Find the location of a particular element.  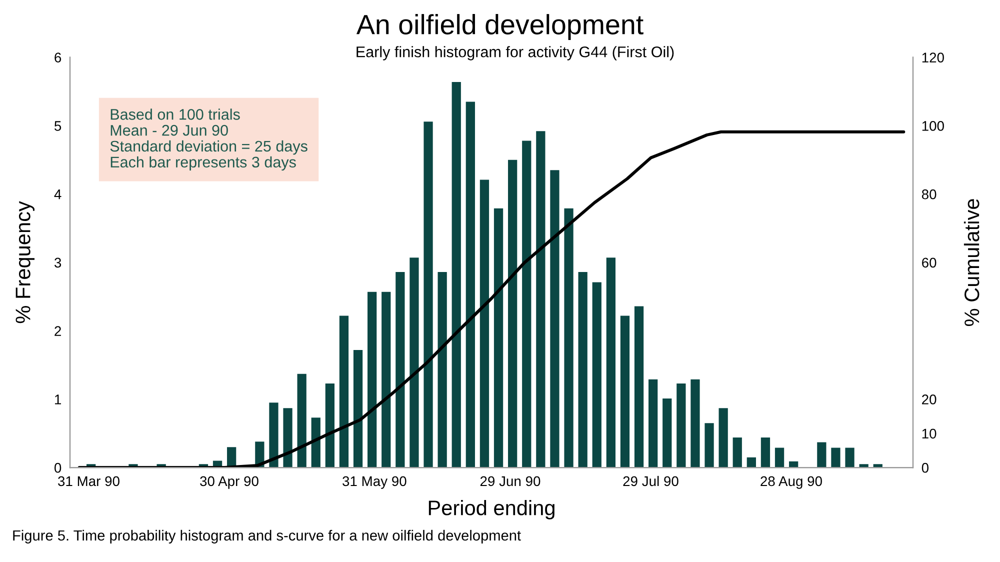

x-tick-label: 28 Aug 90 is located at coordinates (791, 482).